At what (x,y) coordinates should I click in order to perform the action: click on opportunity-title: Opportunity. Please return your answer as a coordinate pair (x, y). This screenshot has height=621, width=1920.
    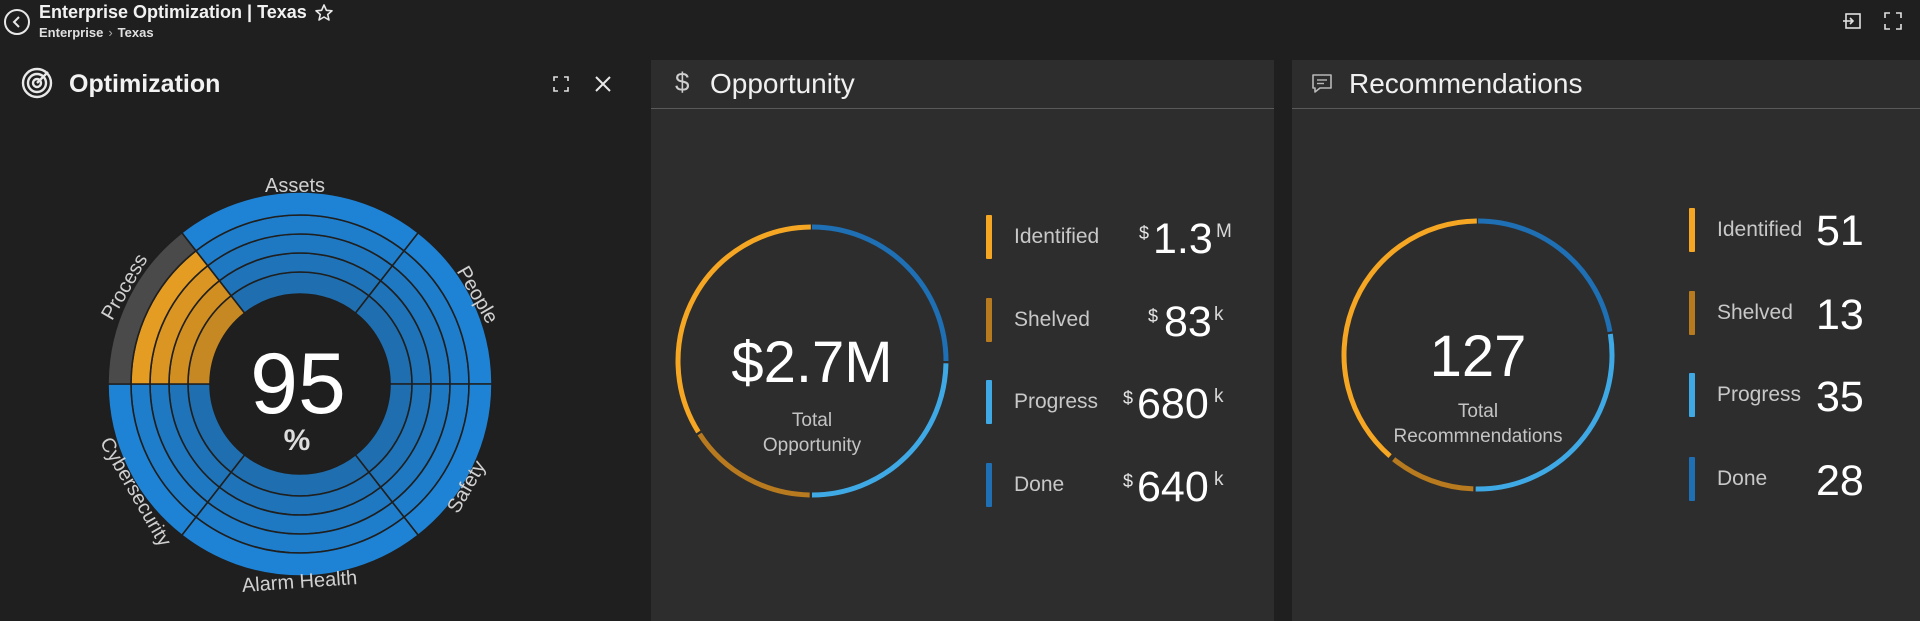
    Looking at the image, I should click on (782, 83).